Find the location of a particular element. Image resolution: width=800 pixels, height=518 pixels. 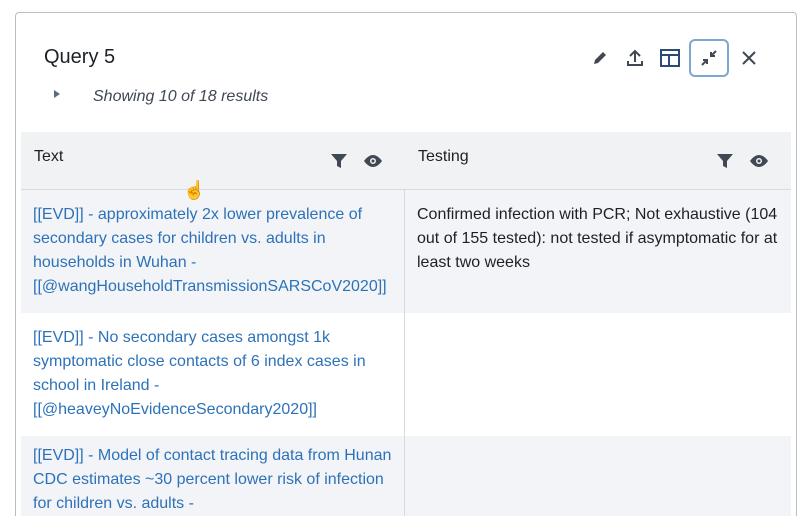

edit-button is located at coordinates (599, 58).